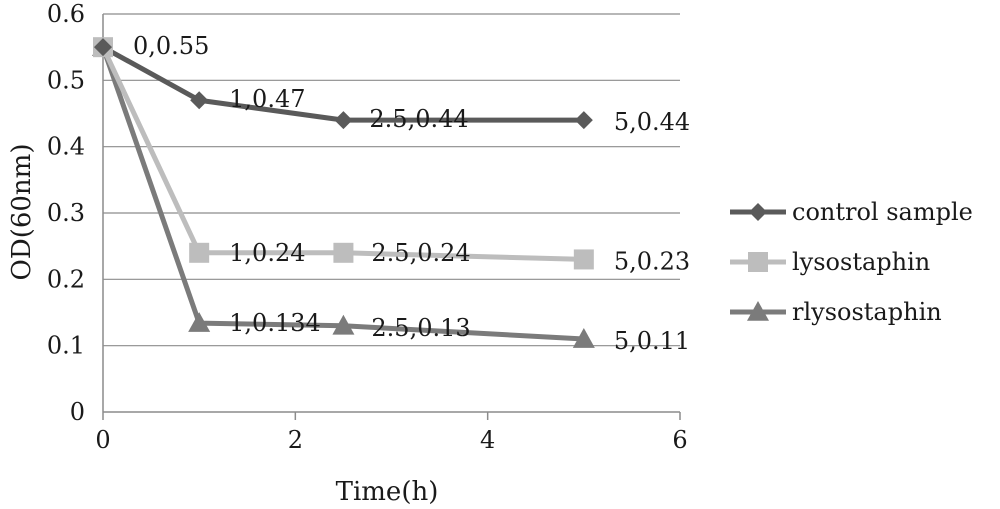  I want to click on data-label: 0,0.55, so click(171, 46).